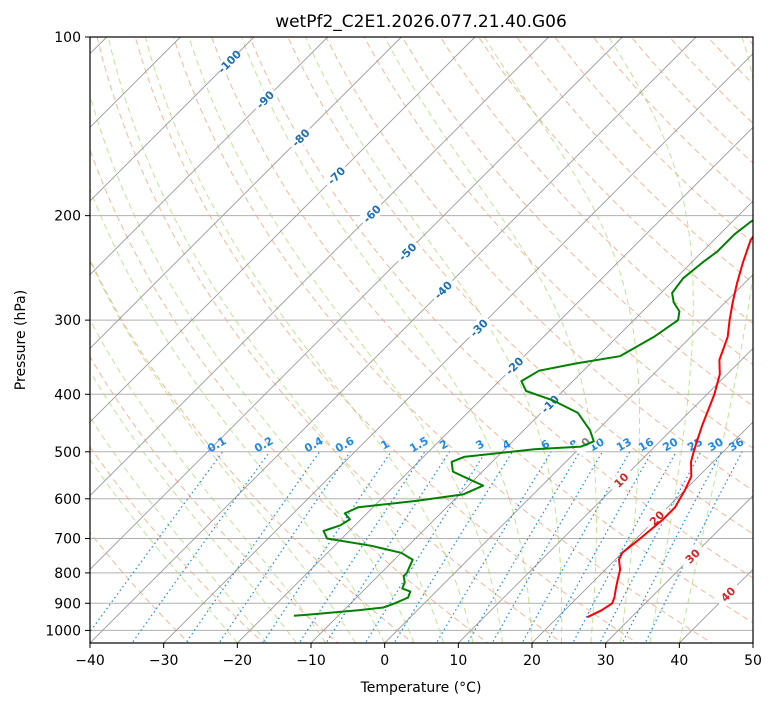  Describe the element at coordinates (164, 661) in the screenshot. I see `x-tick-label: −30` at that location.